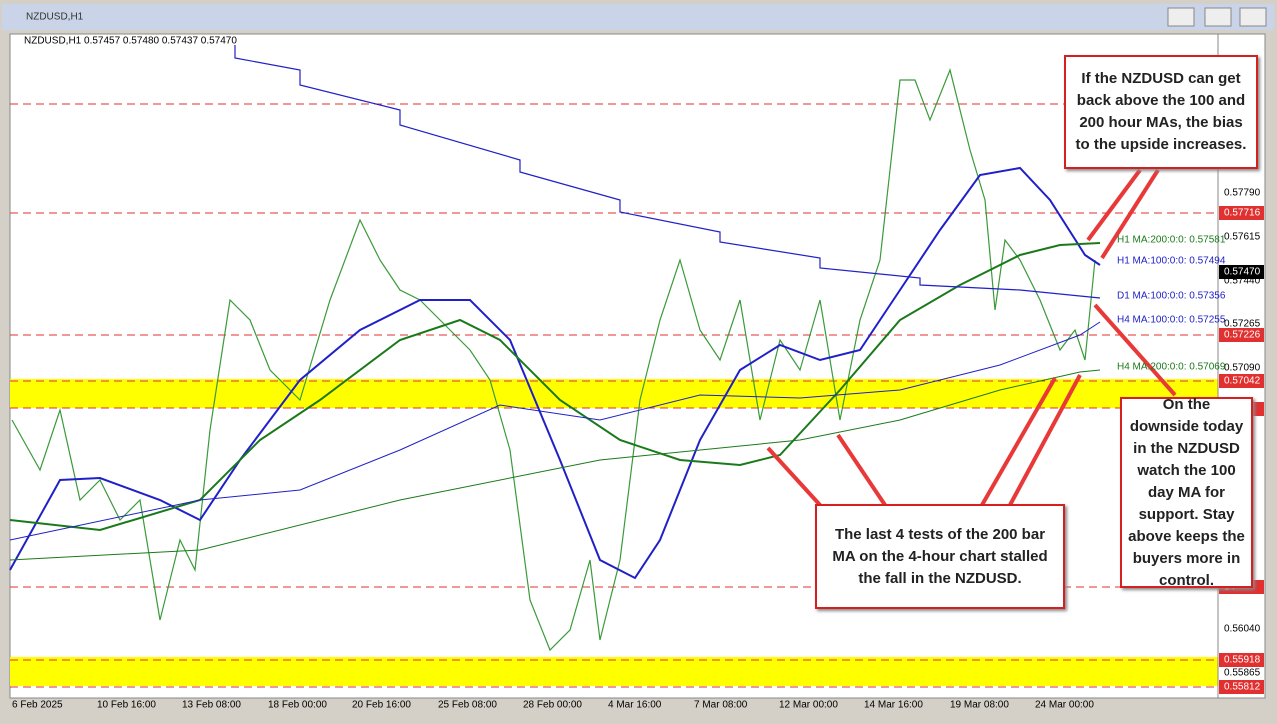 The image size is (1277, 724). I want to click on current-price: 0.57470, so click(1242, 272).